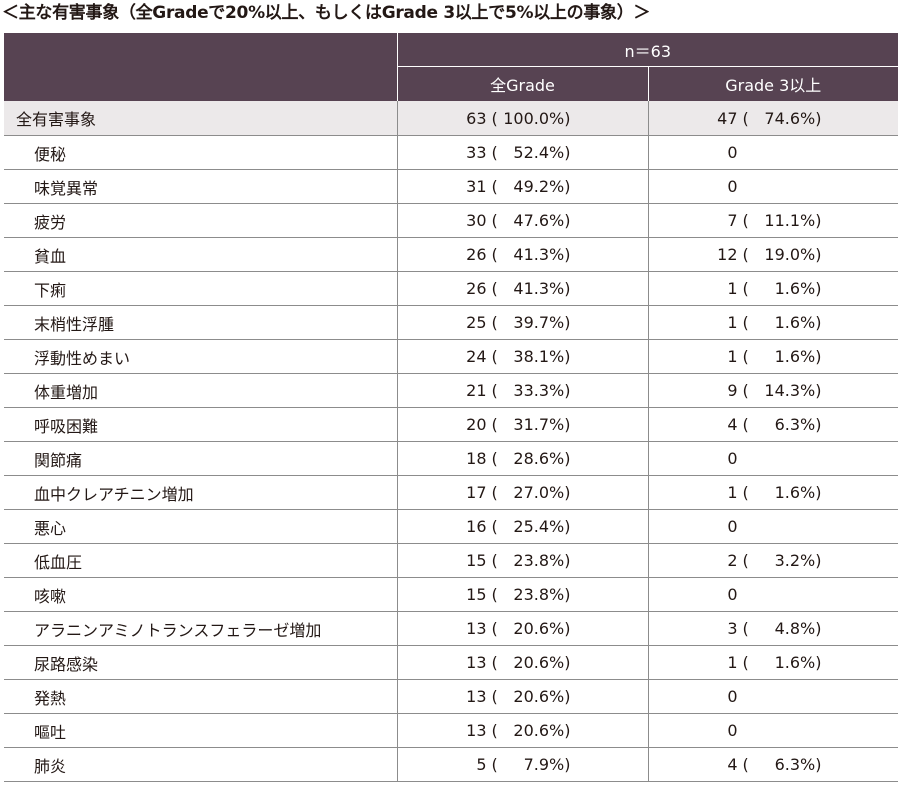  Describe the element at coordinates (200, 526) in the screenshot. I see `event-name: 悪心` at that location.